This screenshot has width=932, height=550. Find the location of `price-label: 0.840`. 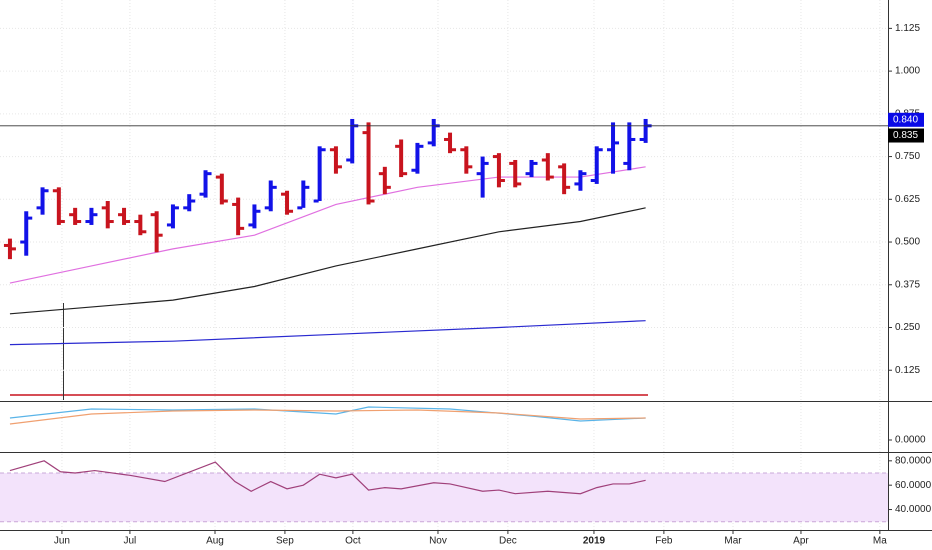

price-label: 0.840 is located at coordinates (905, 119).